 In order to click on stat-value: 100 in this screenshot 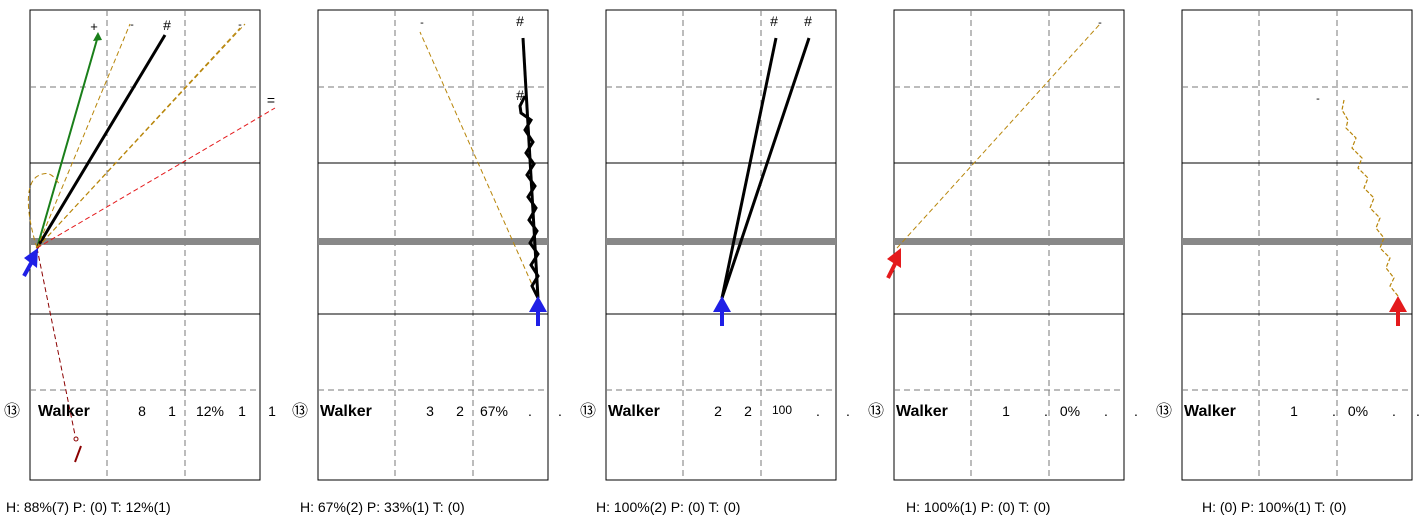, I will do `click(782, 410)`.